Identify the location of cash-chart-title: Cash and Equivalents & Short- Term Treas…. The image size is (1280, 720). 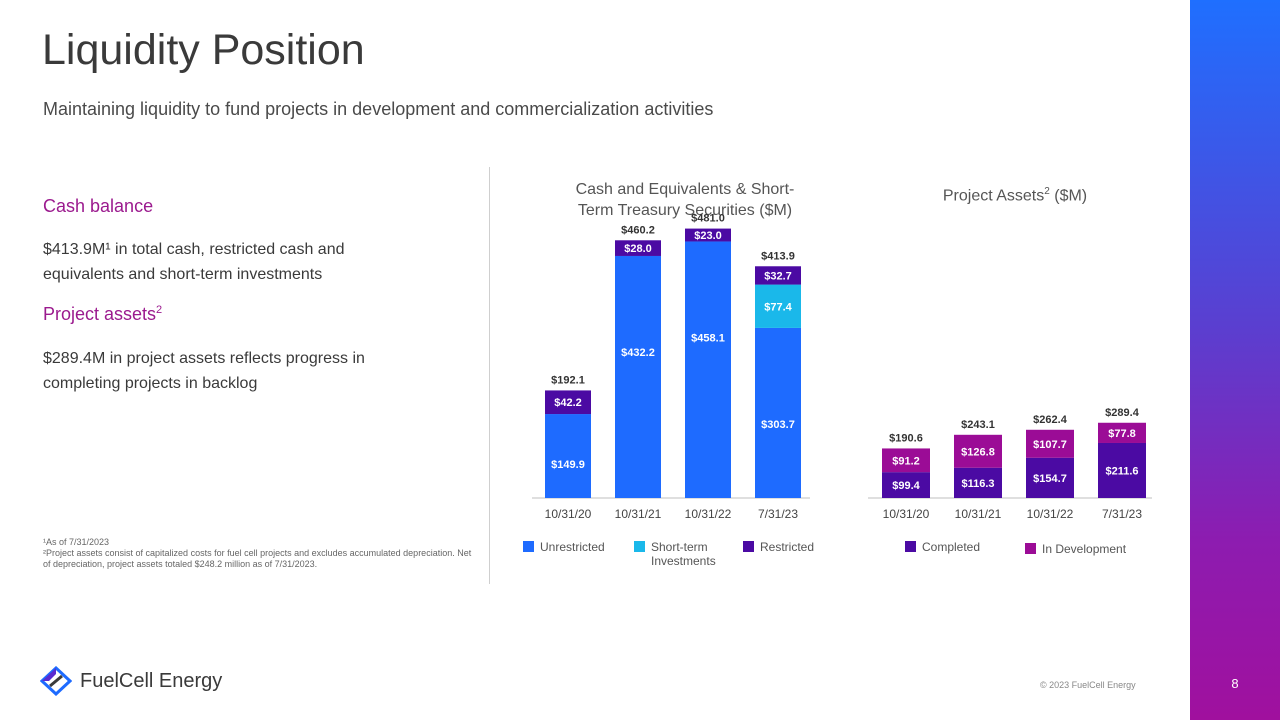
(685, 200).